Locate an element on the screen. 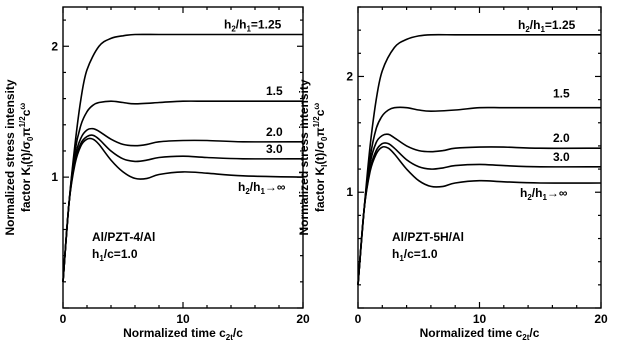 This screenshot has height=345, width=617. ratio-label-right: h1​/c=1.0 is located at coordinates (415, 255).